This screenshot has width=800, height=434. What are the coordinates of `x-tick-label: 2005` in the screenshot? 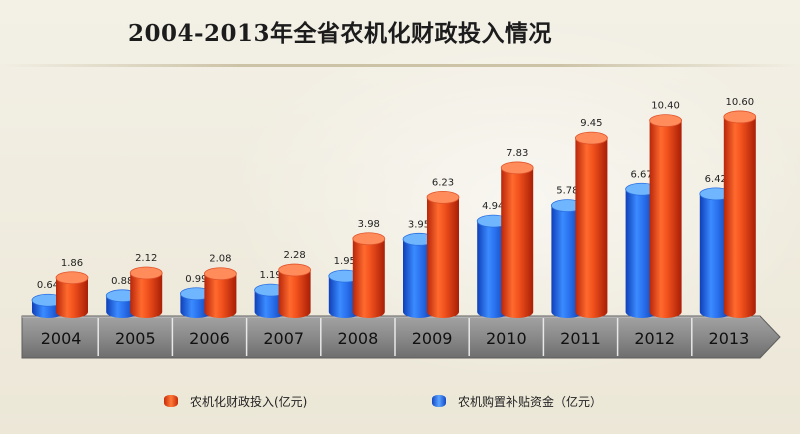 It's located at (135, 338).